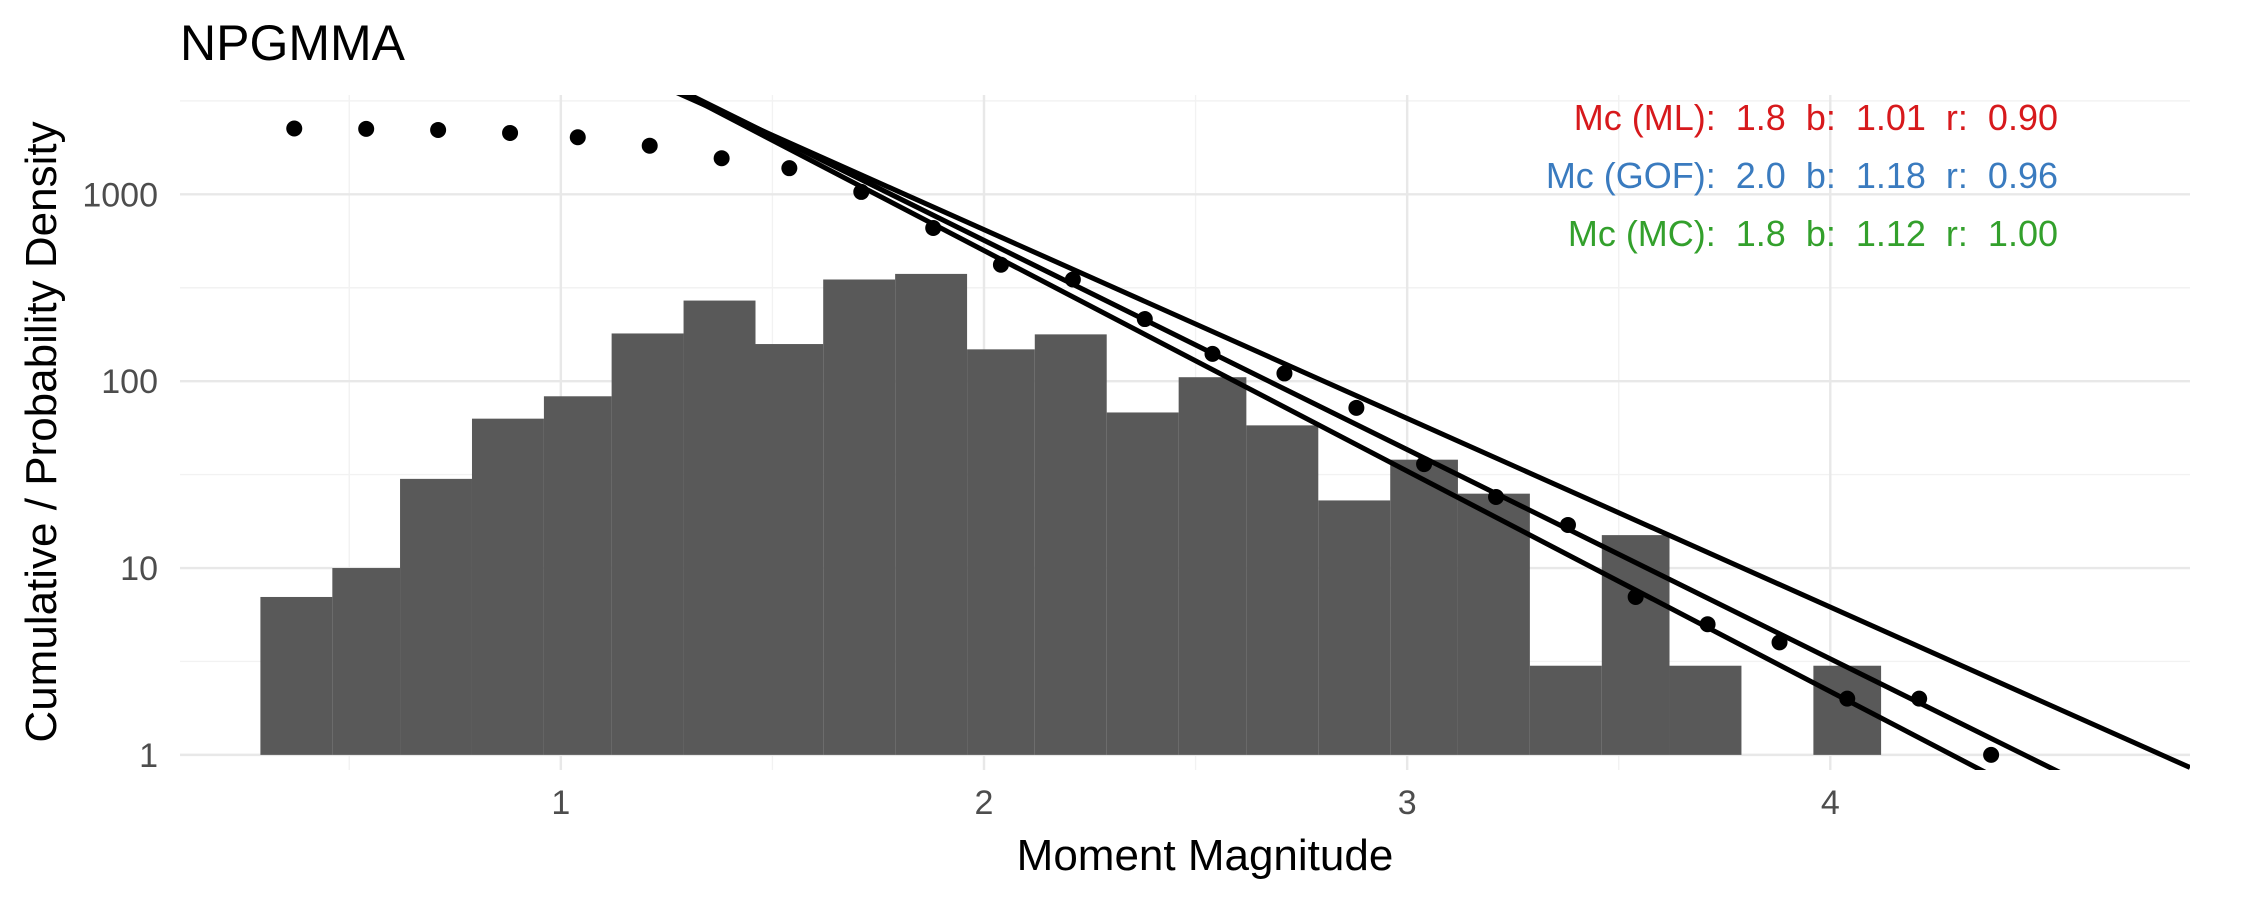  I want to click on y-tick-label: 100, so click(129, 382).